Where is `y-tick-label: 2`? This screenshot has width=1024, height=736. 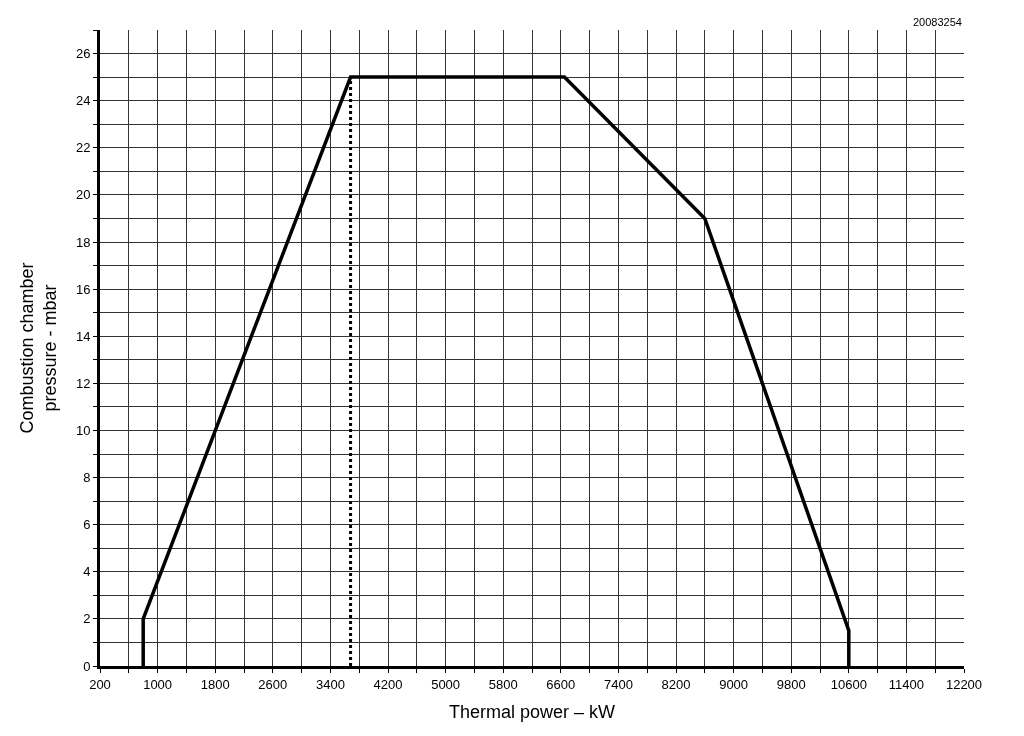
y-tick-label: 2 is located at coordinates (87, 619).